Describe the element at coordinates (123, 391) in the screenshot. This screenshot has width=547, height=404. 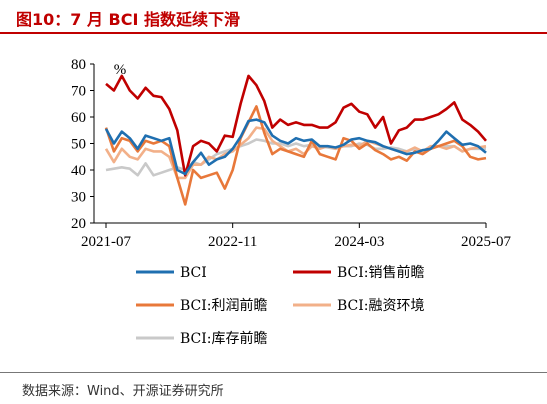
I see `source-note: 数据来源：Wind、开源证券研究所` at that location.